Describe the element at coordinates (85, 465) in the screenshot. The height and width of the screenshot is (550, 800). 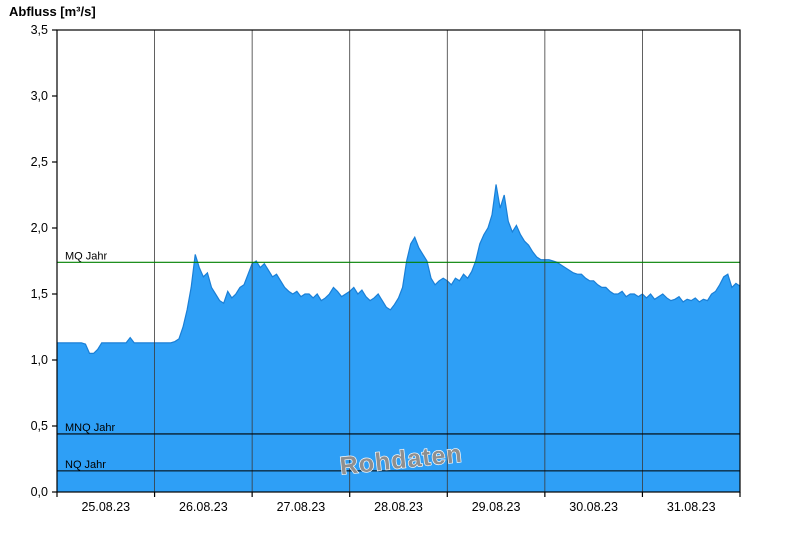
I see `reference-line-label-2: NQ Jahr` at that location.